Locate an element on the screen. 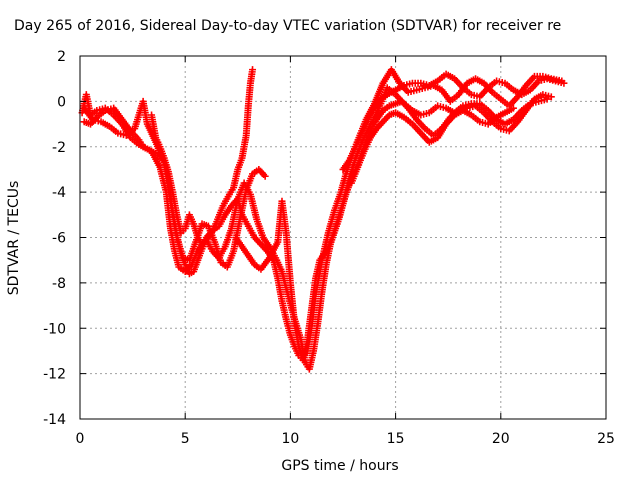 The height and width of the screenshot is (480, 640). y-tick-label: -10 is located at coordinates (54, 329).